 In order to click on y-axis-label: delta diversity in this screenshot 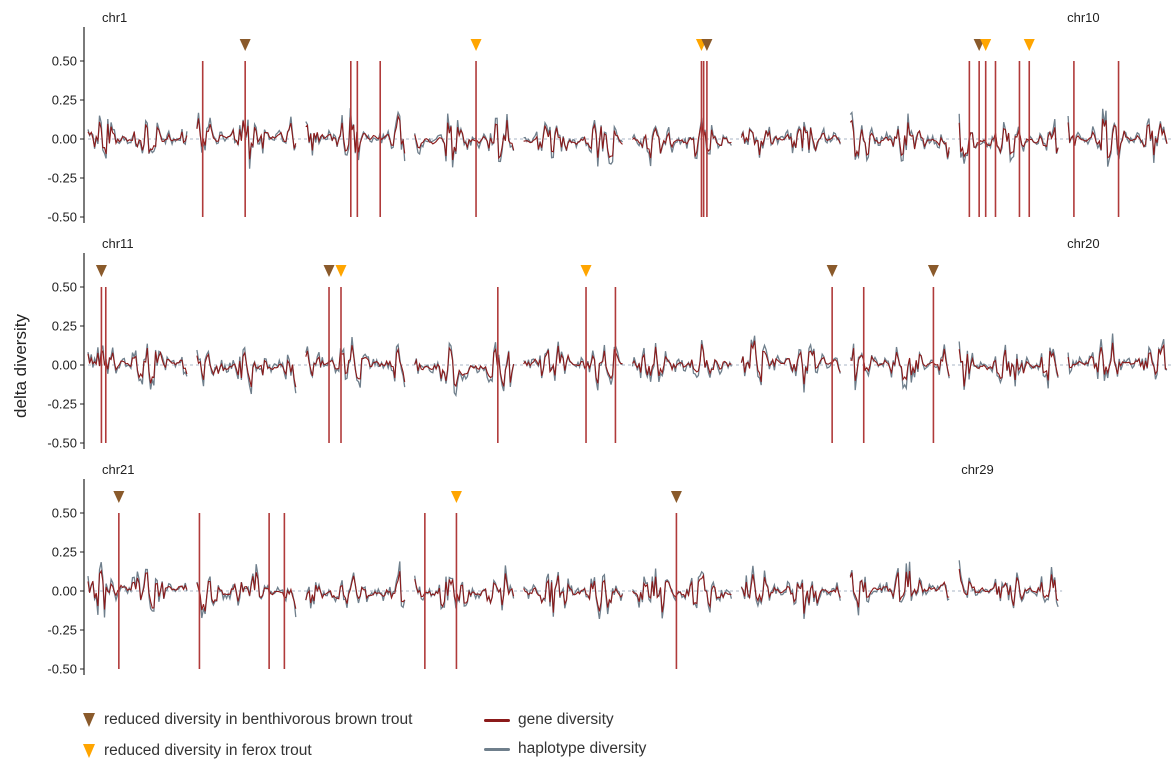, I will do `click(20, 366)`.